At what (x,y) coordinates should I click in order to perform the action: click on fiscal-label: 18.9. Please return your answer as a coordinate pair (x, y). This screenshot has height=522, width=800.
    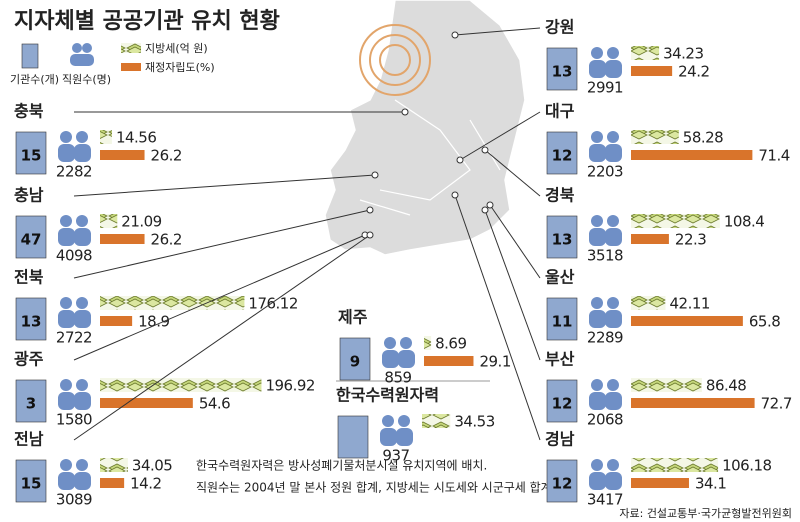
    Looking at the image, I should click on (153, 322).